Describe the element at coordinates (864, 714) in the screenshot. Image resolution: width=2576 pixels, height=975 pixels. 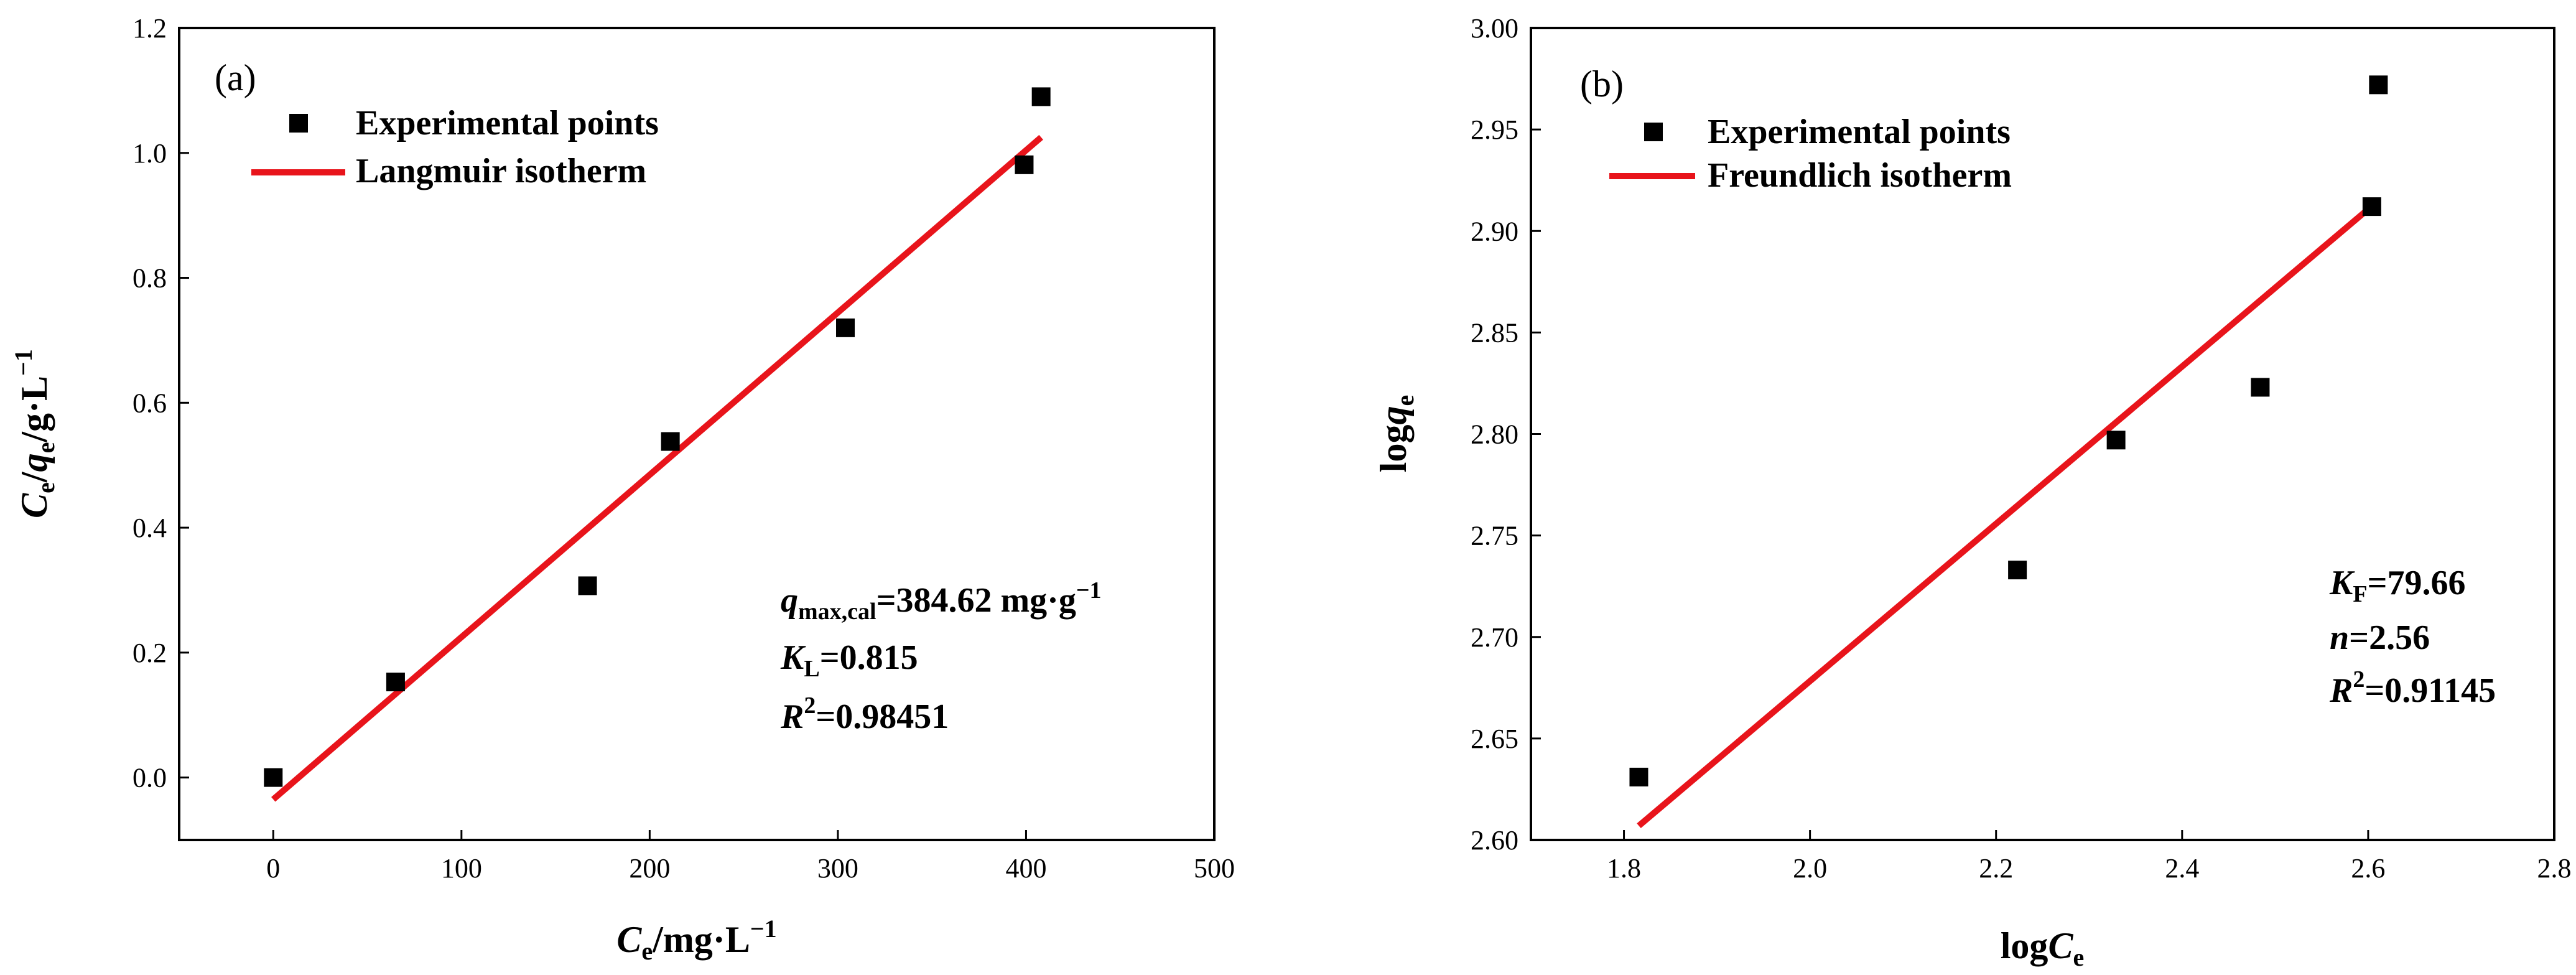
I see `panel-a-stat-r2: R2=0.98451` at that location.